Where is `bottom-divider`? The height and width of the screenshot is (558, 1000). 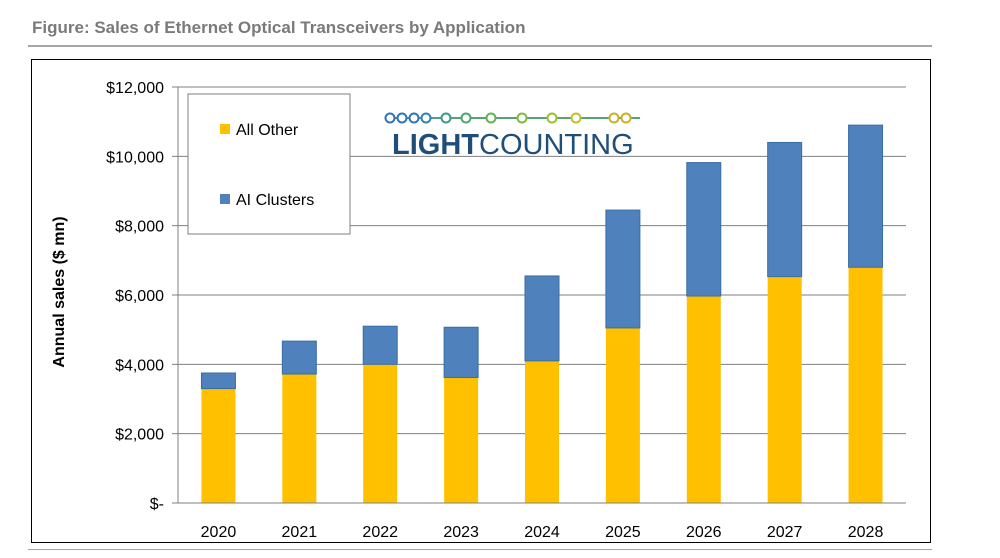
bottom-divider is located at coordinates (480, 549).